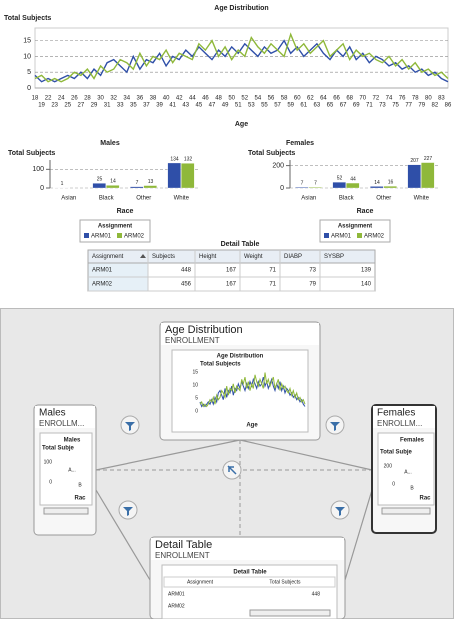 Image resolution: width=454 pixels, height=619 pixels. Describe the element at coordinates (231, 271) in the screenshot. I see `cell: 167` at that location.